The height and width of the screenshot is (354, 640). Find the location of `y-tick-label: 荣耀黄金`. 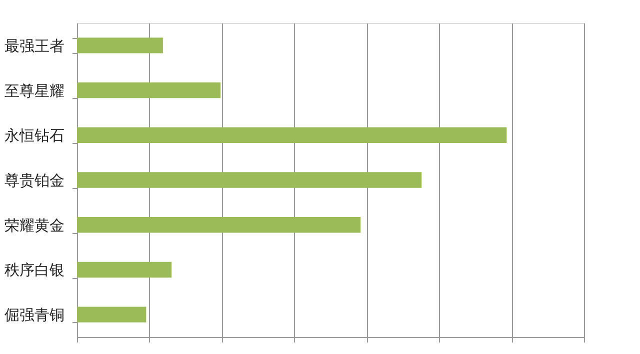

y-tick-label: 荣耀黄金 is located at coordinates (34, 225).